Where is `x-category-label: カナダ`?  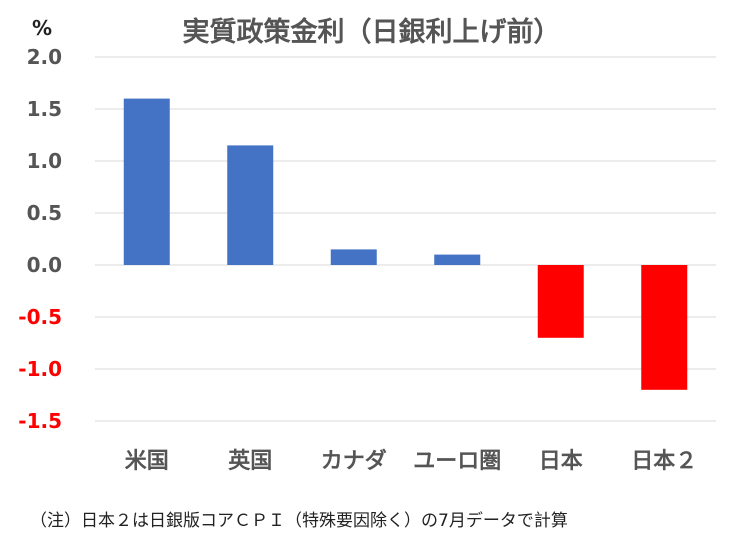
x-category-label: カナダ is located at coordinates (354, 461).